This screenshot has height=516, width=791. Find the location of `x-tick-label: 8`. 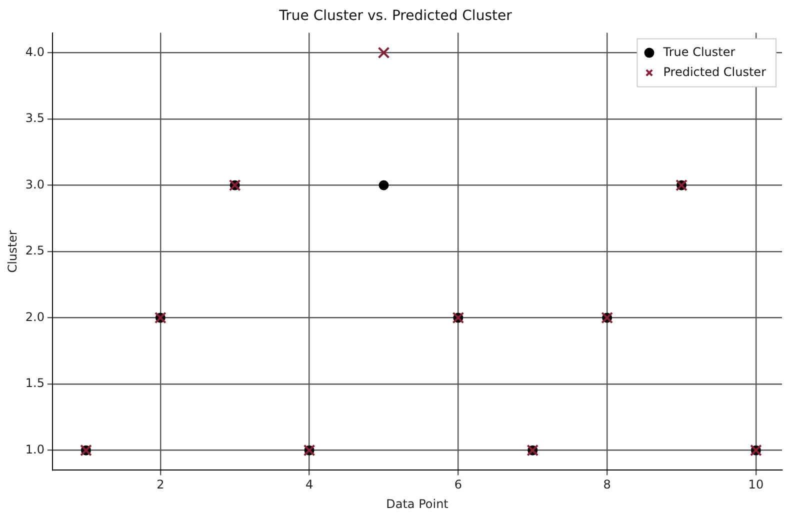

x-tick-label: 8 is located at coordinates (607, 485).